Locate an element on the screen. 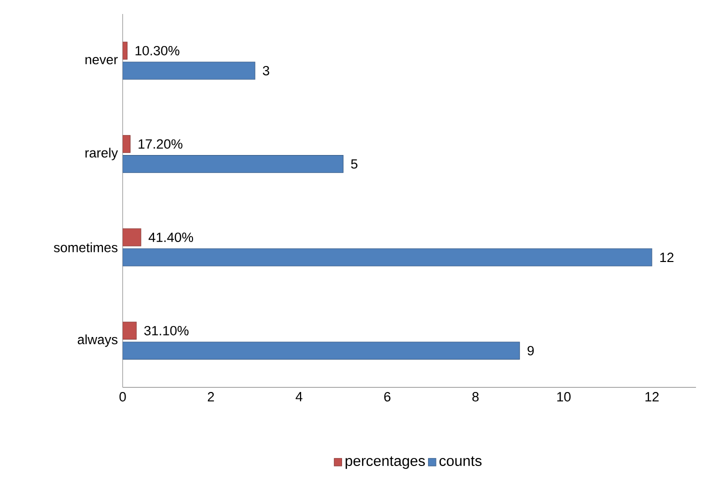  x-tick-label: 12 is located at coordinates (652, 397).